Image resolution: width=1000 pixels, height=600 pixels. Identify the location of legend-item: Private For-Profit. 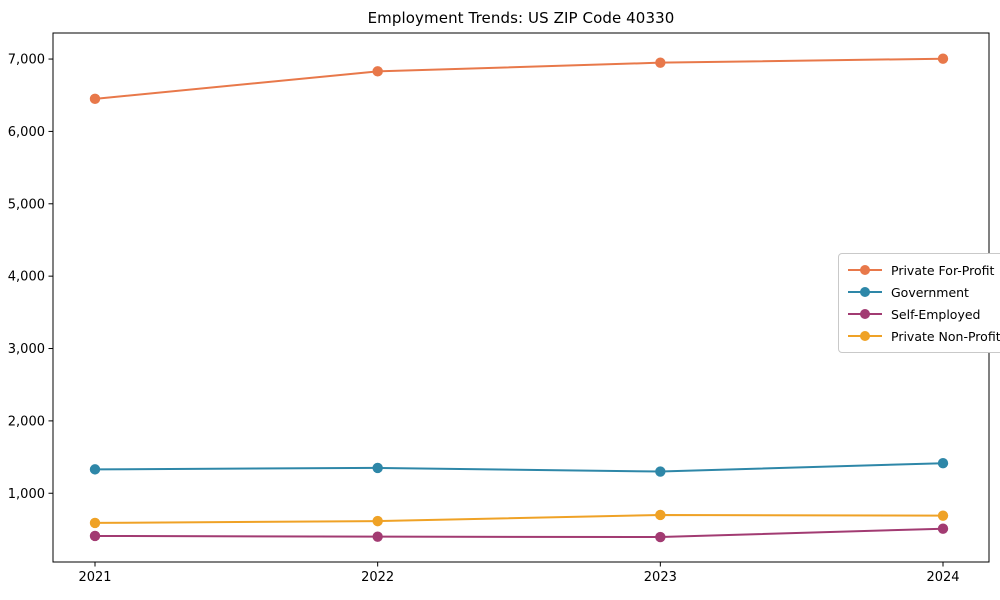
(924, 270).